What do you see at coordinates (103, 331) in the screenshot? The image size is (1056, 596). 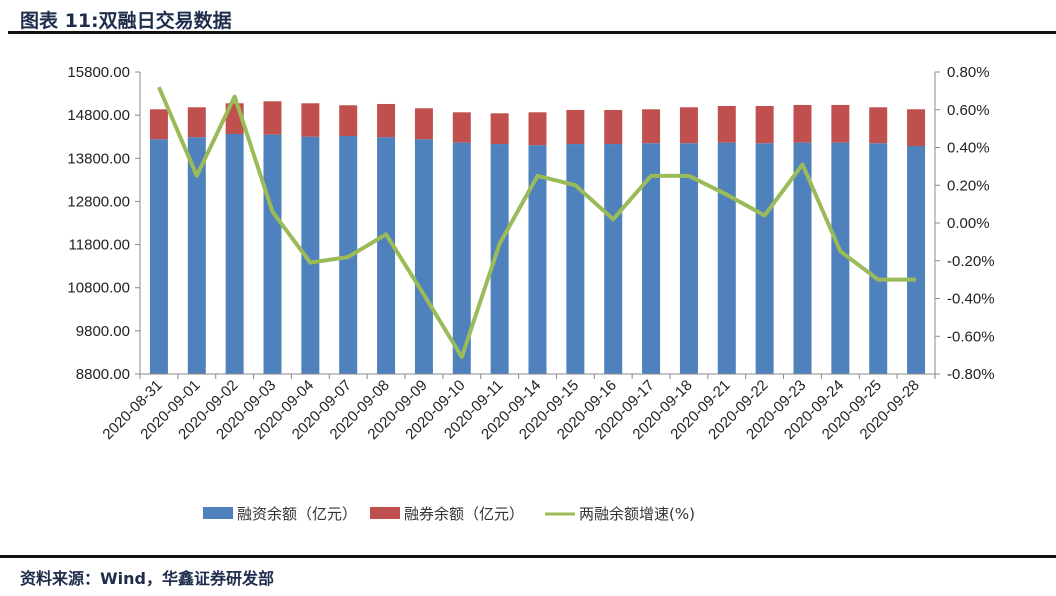 I see `left-axis-tick-label: 9800.00` at bounding box center [103, 331].